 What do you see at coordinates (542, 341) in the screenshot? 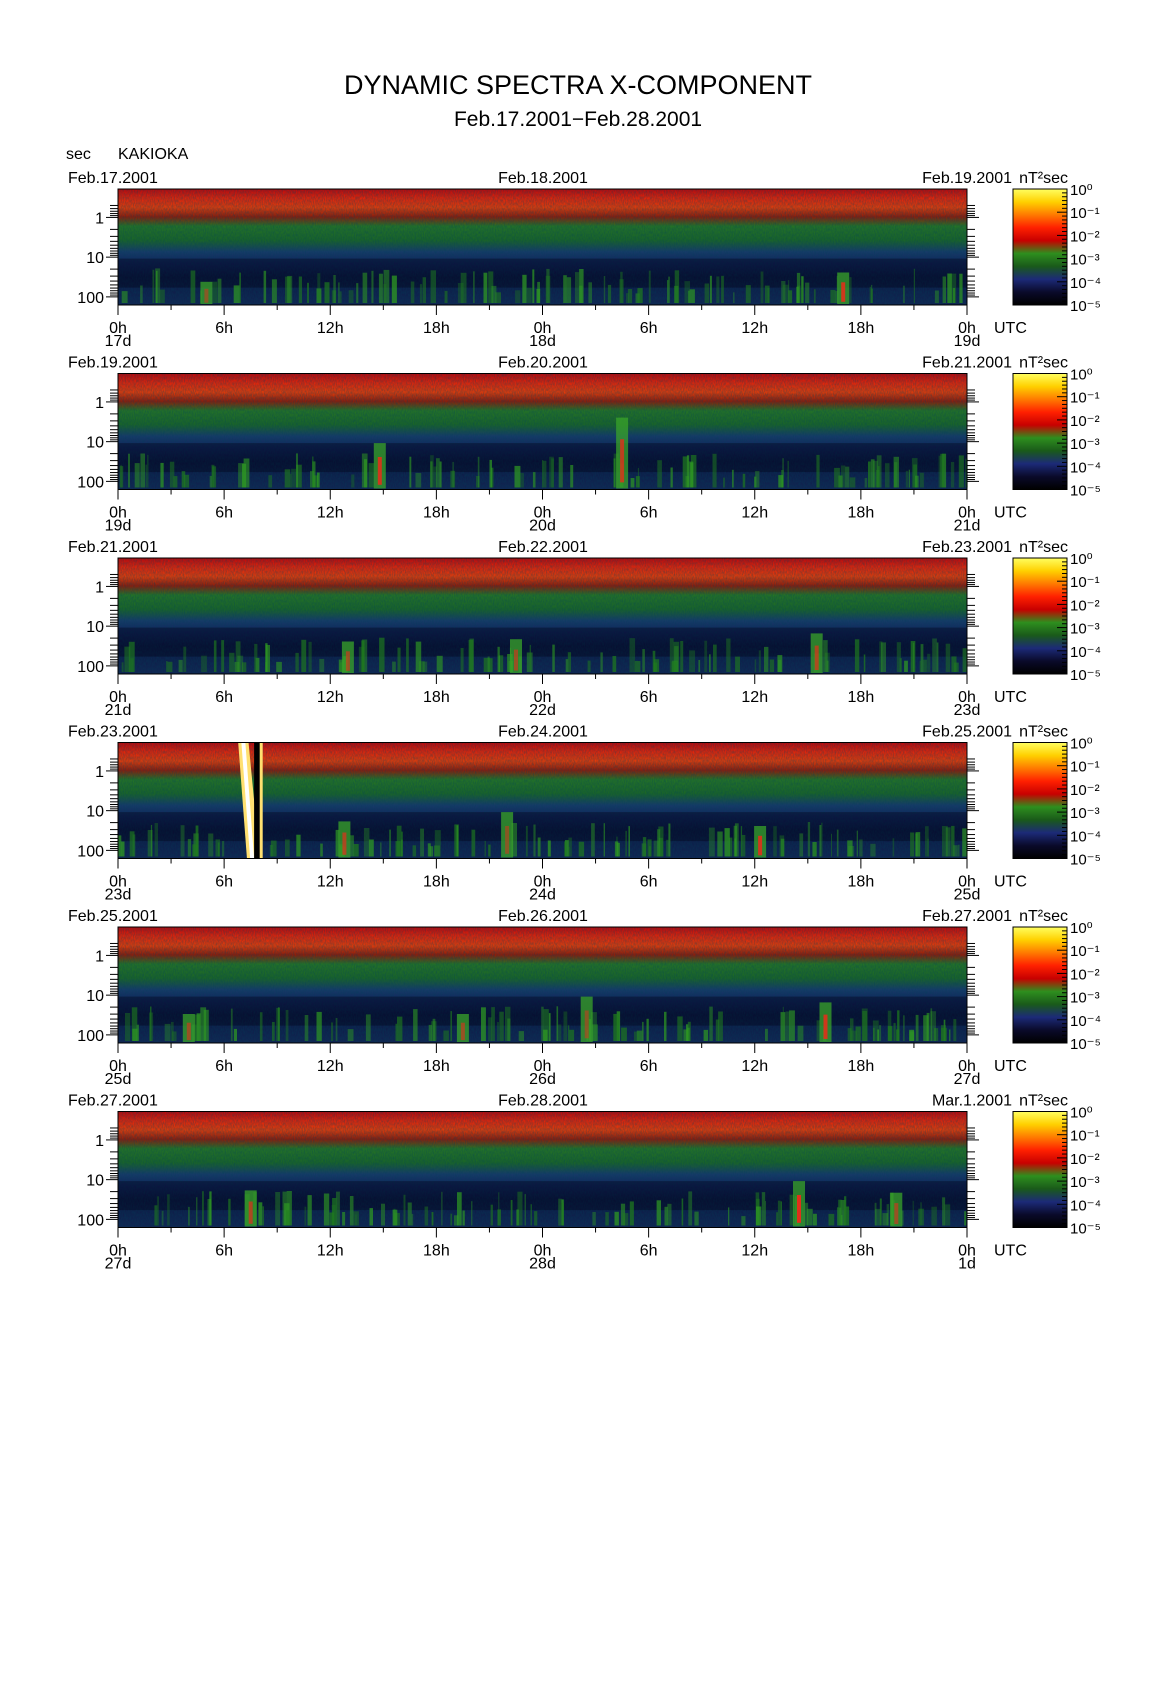
I see `day-label: 18d` at bounding box center [542, 341].